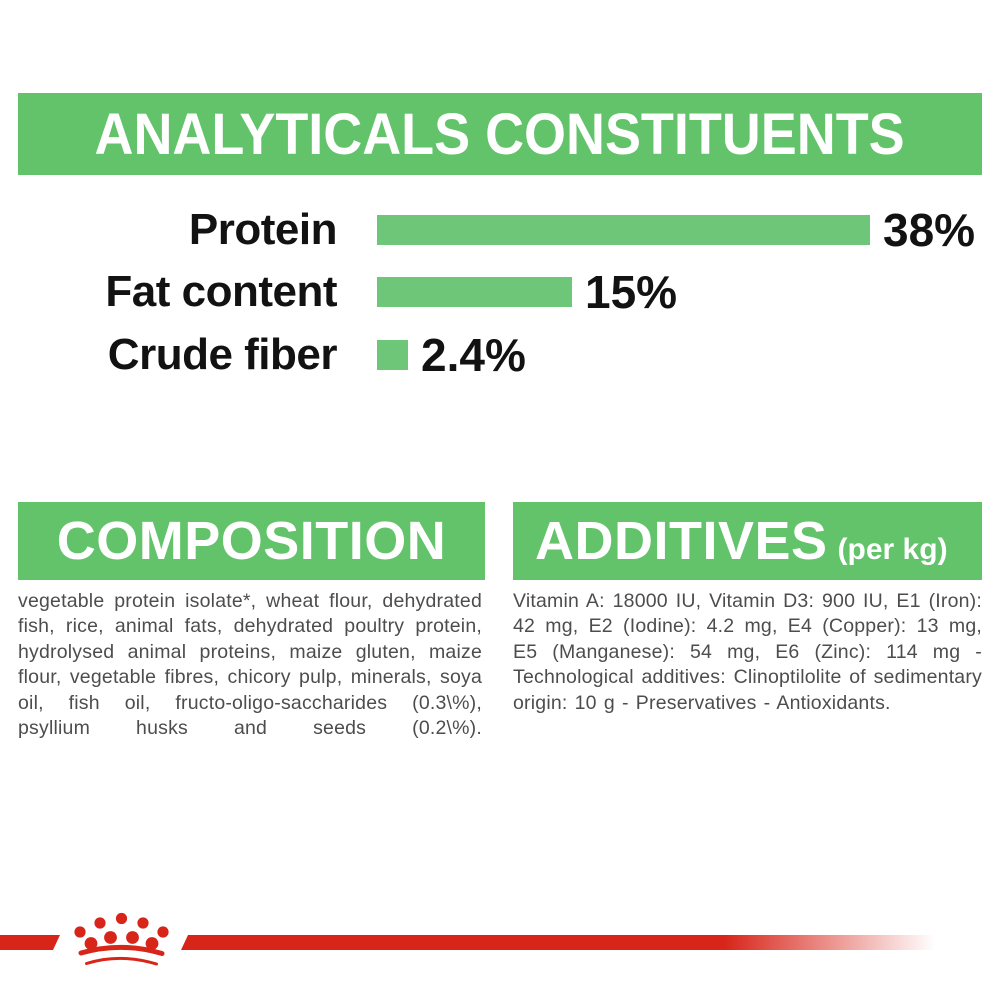 The image size is (1000, 1000). Describe the element at coordinates (558, 942) in the screenshot. I see `footer-divider-right` at that location.